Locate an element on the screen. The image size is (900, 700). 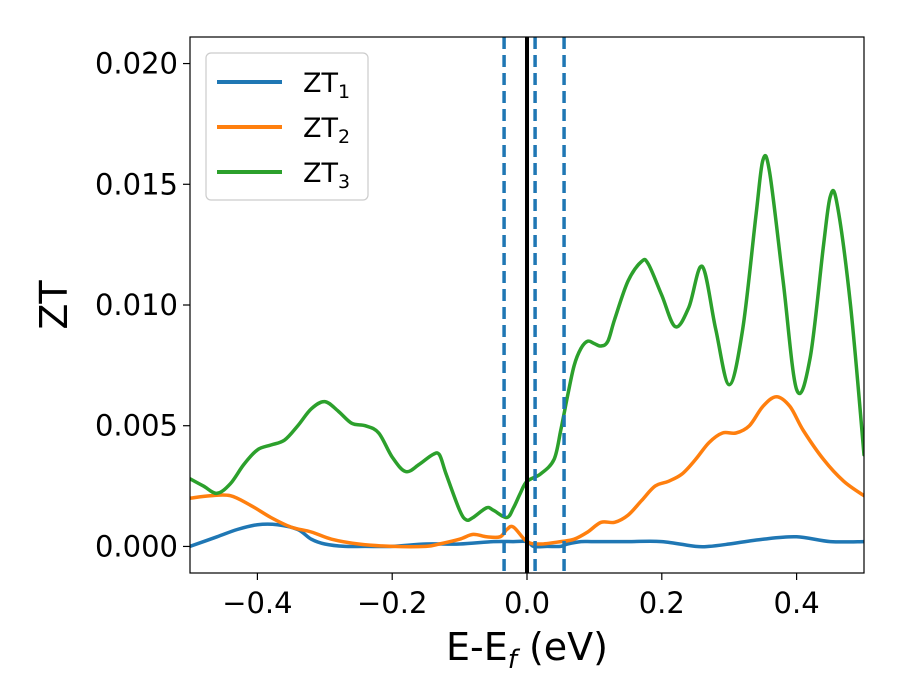
legend-box is located at coordinates (287, 126).